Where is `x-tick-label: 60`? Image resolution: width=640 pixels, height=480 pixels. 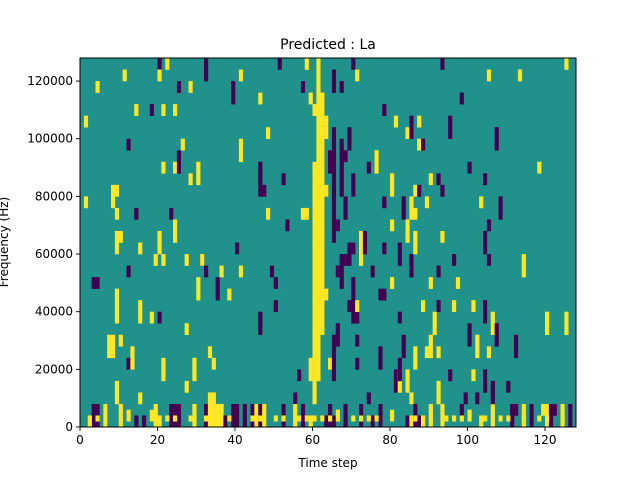
x-tick-label: 60 is located at coordinates (312, 440).